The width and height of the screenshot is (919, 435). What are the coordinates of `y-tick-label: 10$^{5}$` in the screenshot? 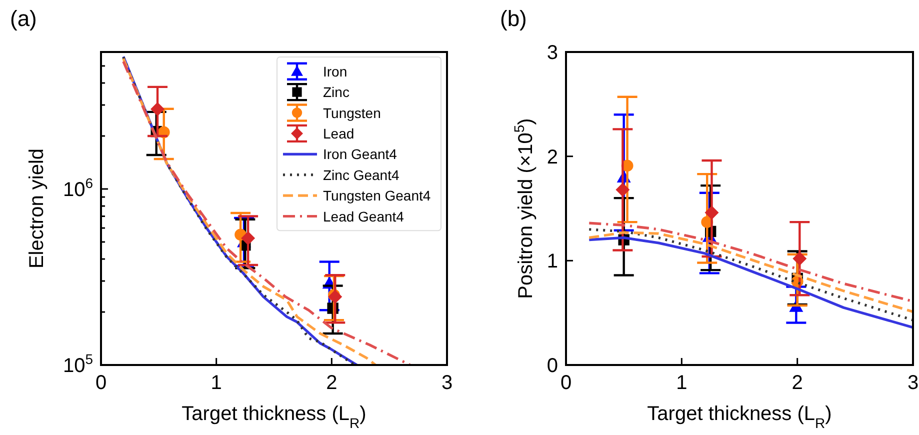 It's located at (78, 364).